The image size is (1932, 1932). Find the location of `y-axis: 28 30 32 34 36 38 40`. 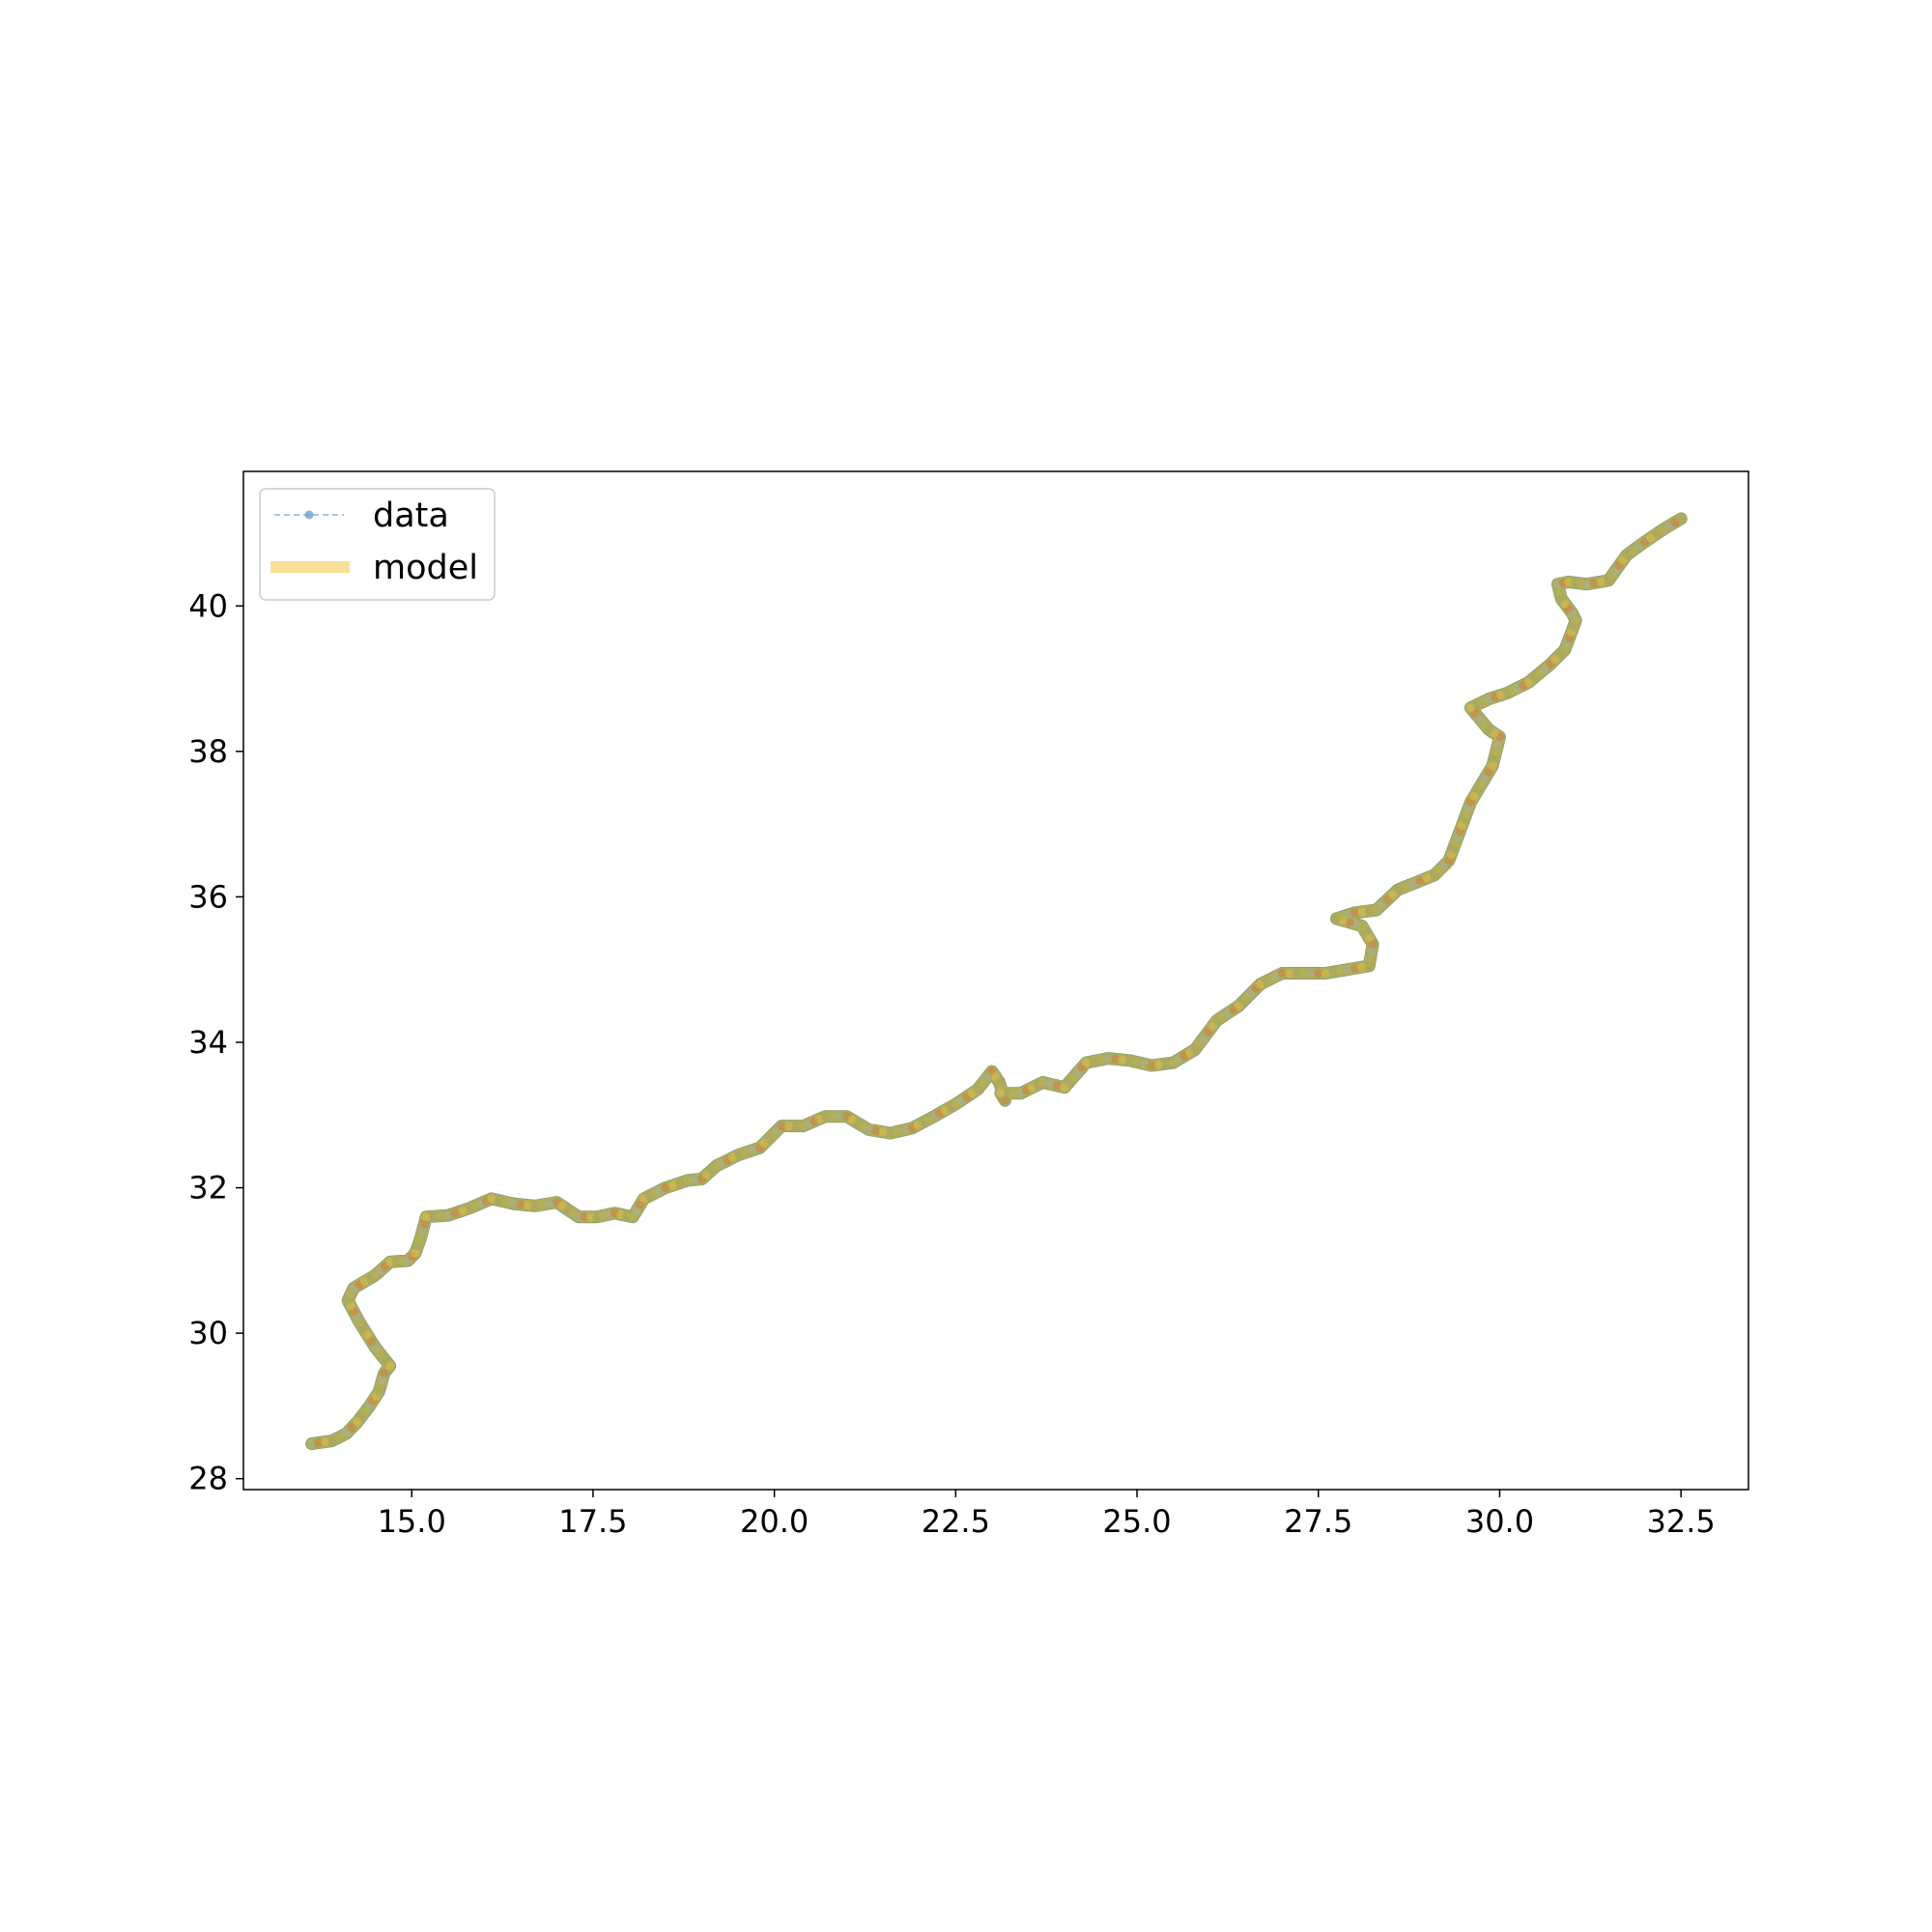

y-axis: 28 30 32 34 36 38 40 is located at coordinates (215, 1042).